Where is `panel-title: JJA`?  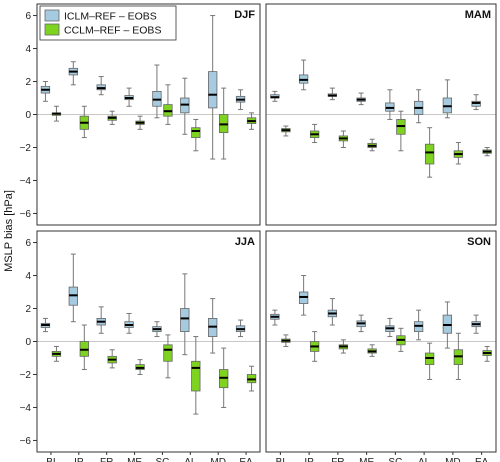 panel-title: JJA is located at coordinates (245, 242).